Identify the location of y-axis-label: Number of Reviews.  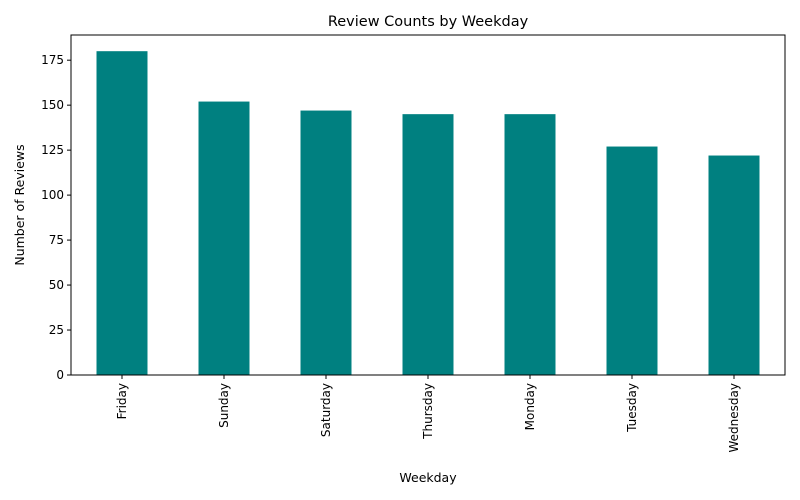
(19, 204).